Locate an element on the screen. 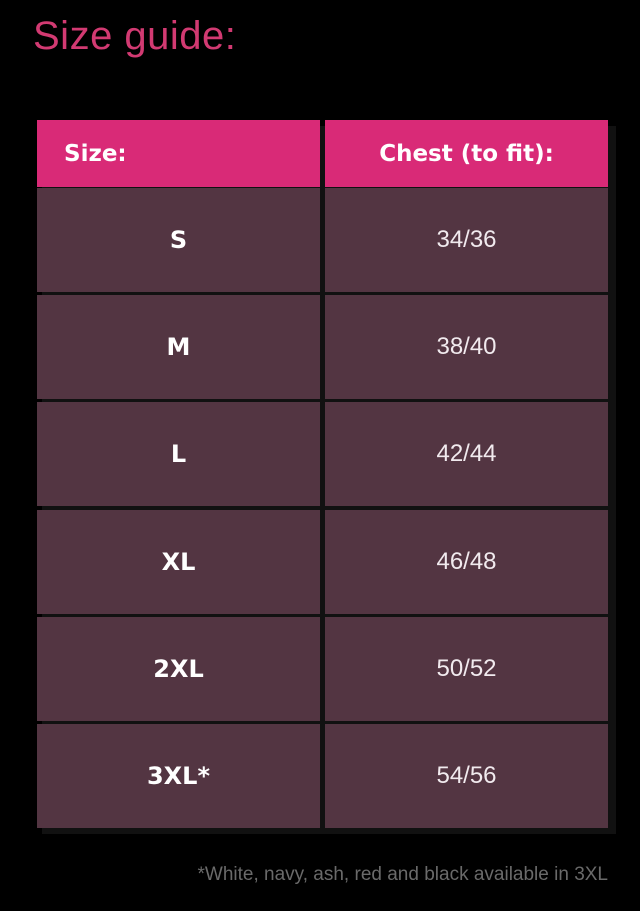  chest-cell: 50/52 is located at coordinates (466, 668).